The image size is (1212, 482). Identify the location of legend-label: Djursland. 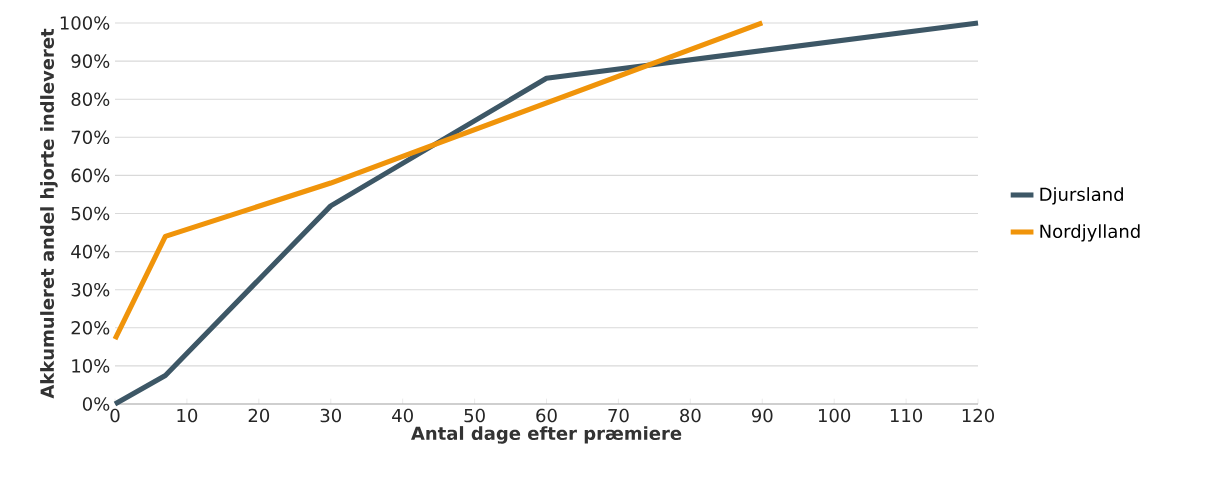
(1081, 196).